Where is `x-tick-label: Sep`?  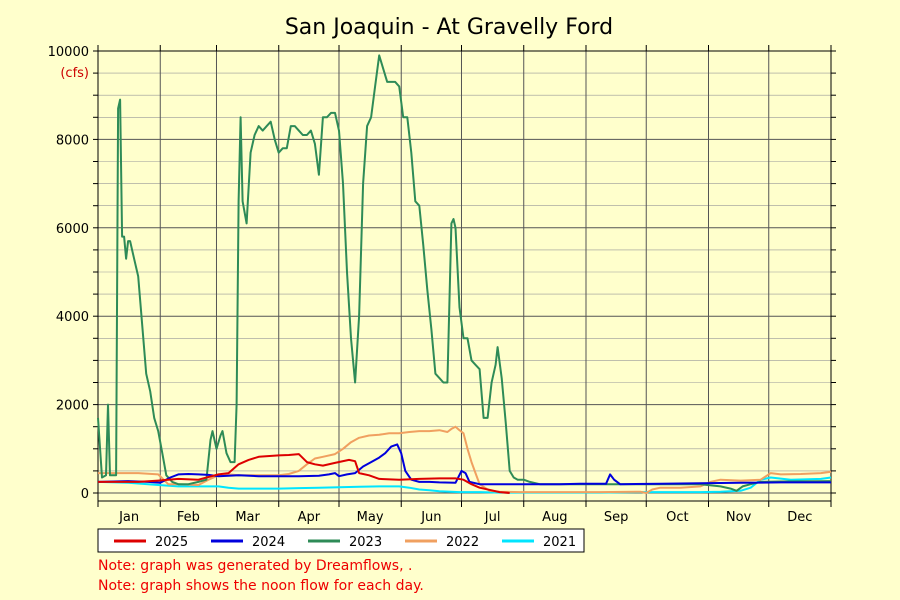 x-tick-label: Sep is located at coordinates (616, 517).